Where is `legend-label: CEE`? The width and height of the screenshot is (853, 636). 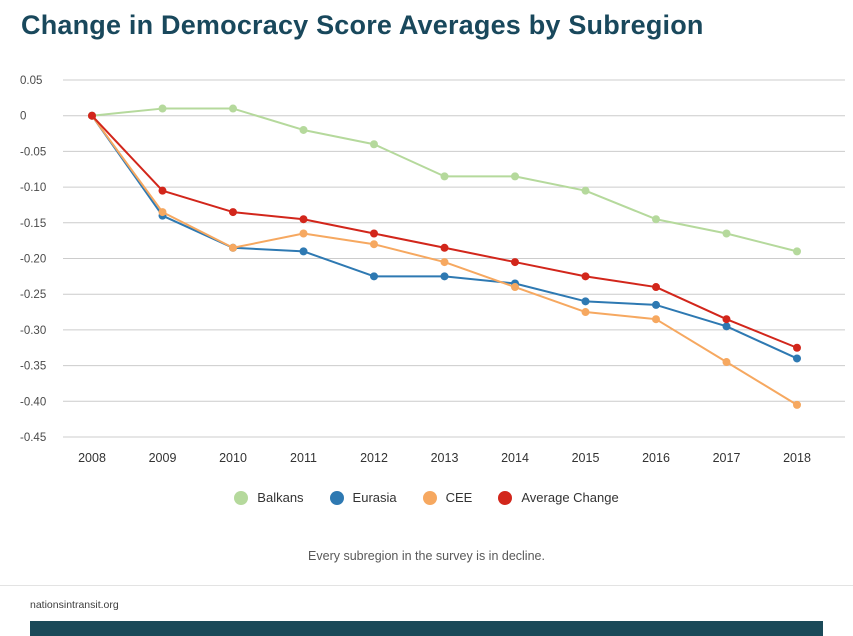
legend-label: CEE is located at coordinates (459, 497).